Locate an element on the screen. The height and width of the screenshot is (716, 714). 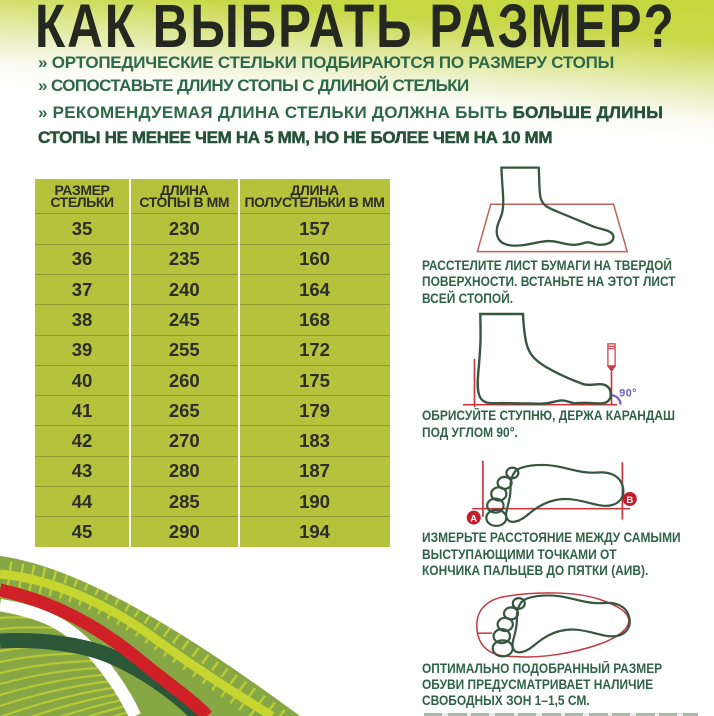
svg-text: А is located at coordinates (473, 519).